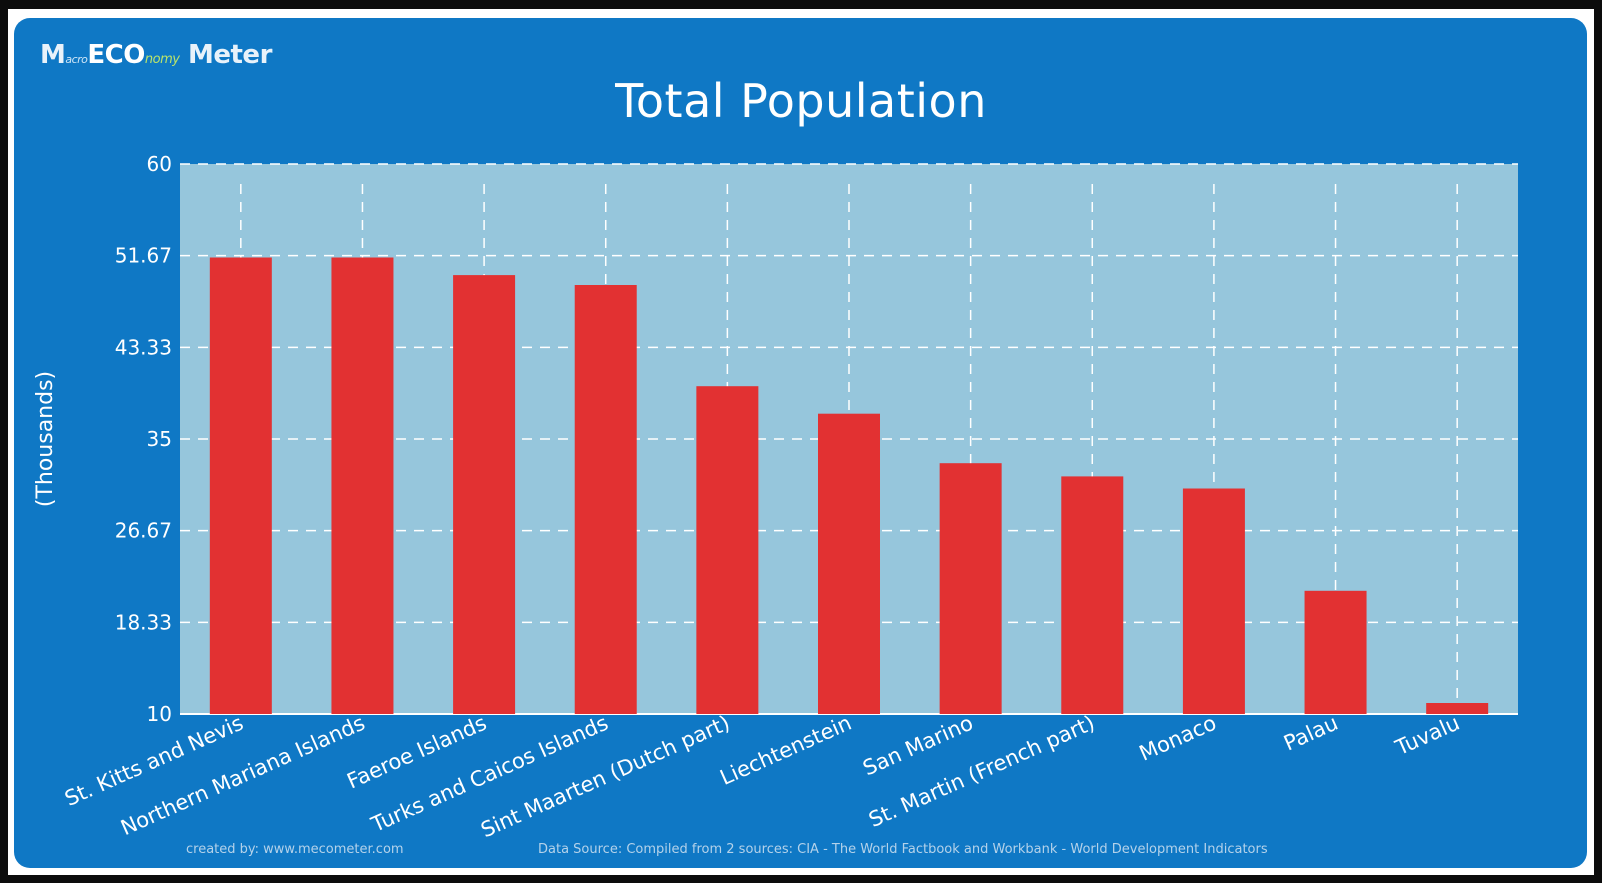 The image size is (1602, 883). I want to click on macroeconomy-meter-logo: MacroECOnomy Meter, so click(156, 55).